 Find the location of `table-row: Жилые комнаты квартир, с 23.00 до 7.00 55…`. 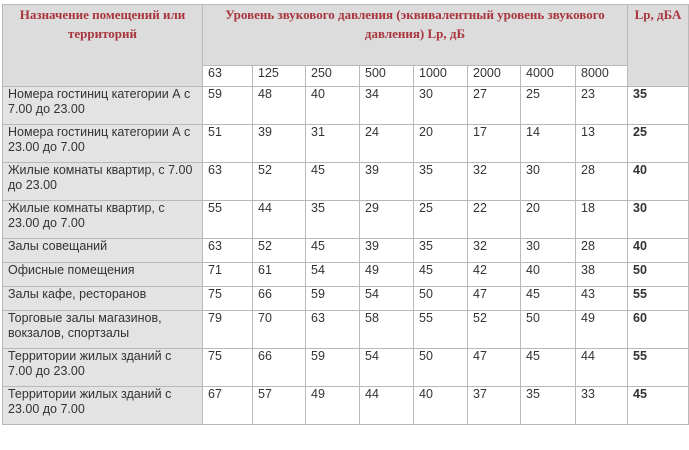

table-row: Жилые комнаты квартир, с 23.00 до 7.00 55… is located at coordinates (345, 219).